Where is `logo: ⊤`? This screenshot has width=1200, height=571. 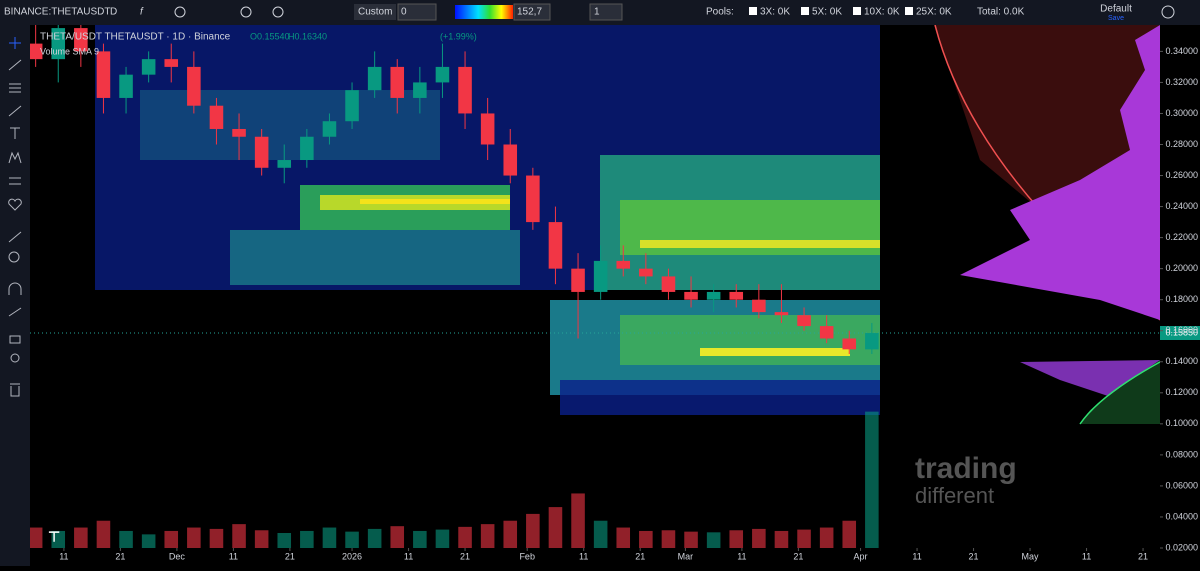 logo: ⊤ is located at coordinates (54, 537).